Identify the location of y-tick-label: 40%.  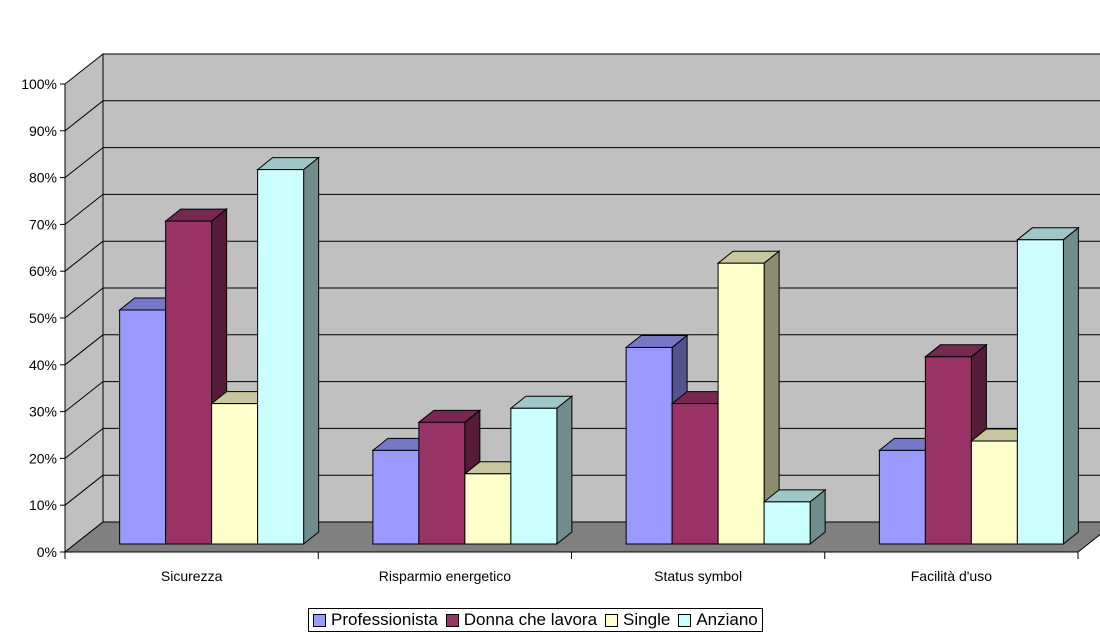
(43, 365).